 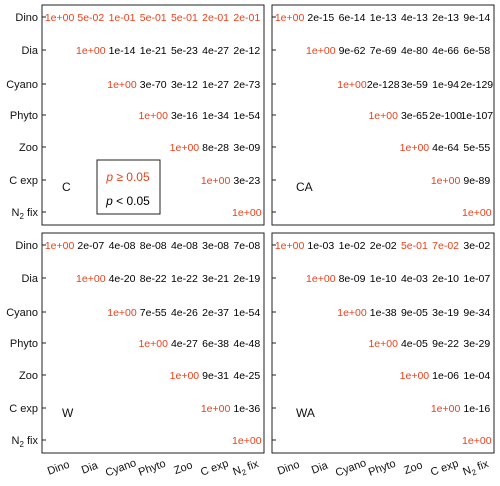 What do you see at coordinates (476, 344) in the screenshot?
I see `cell-phyto-n2-fix: 3e-29` at bounding box center [476, 344].